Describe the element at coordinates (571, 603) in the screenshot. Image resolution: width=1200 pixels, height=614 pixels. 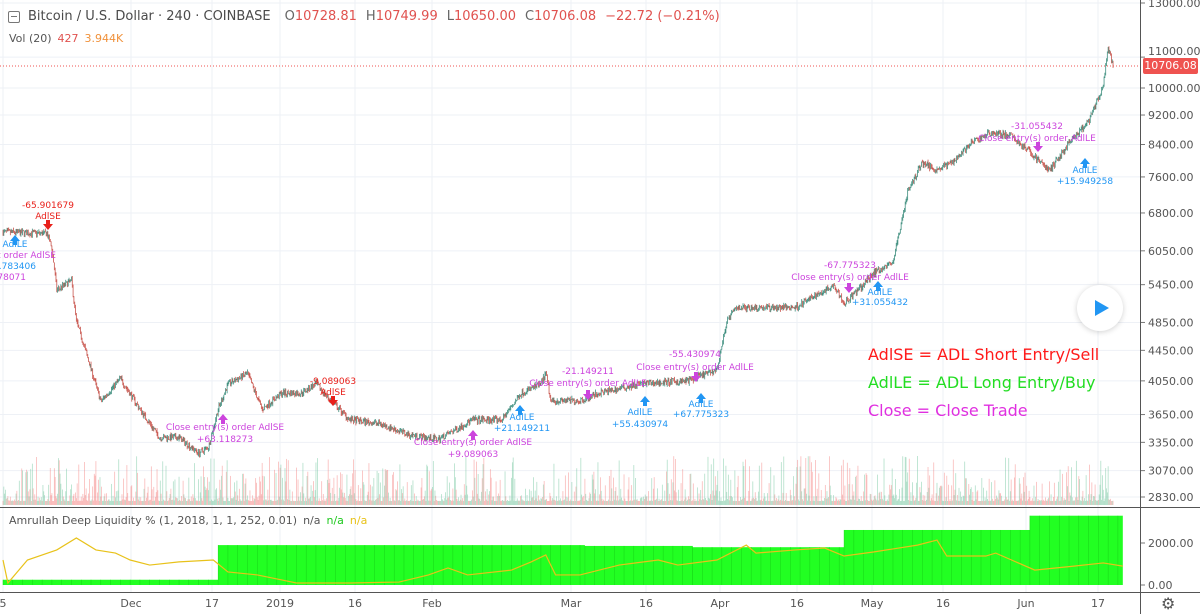
I see `time-axis-label: Mar` at that location.